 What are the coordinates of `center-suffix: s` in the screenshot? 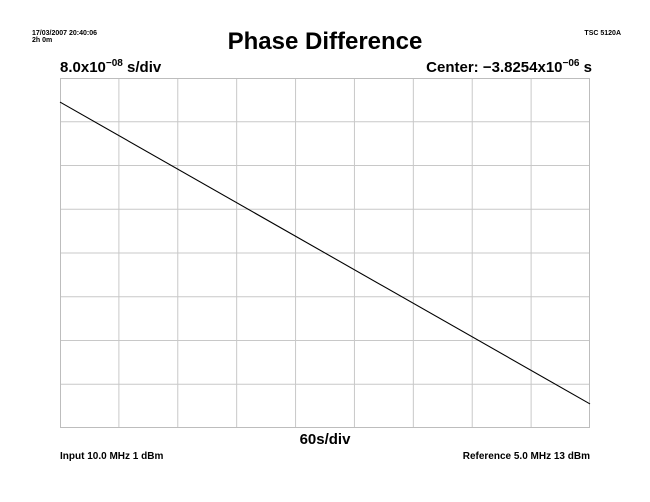 It's located at (585, 67).